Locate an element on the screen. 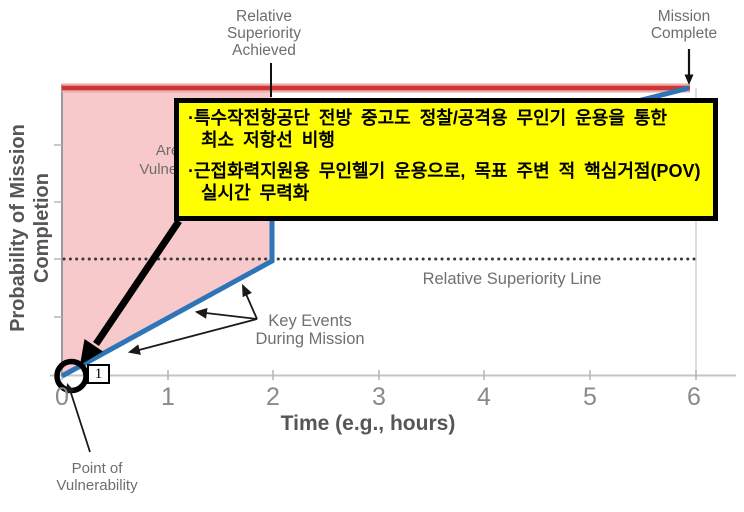 The image size is (744, 512). callout-to-origin-arrow is located at coordinates (131, 292).